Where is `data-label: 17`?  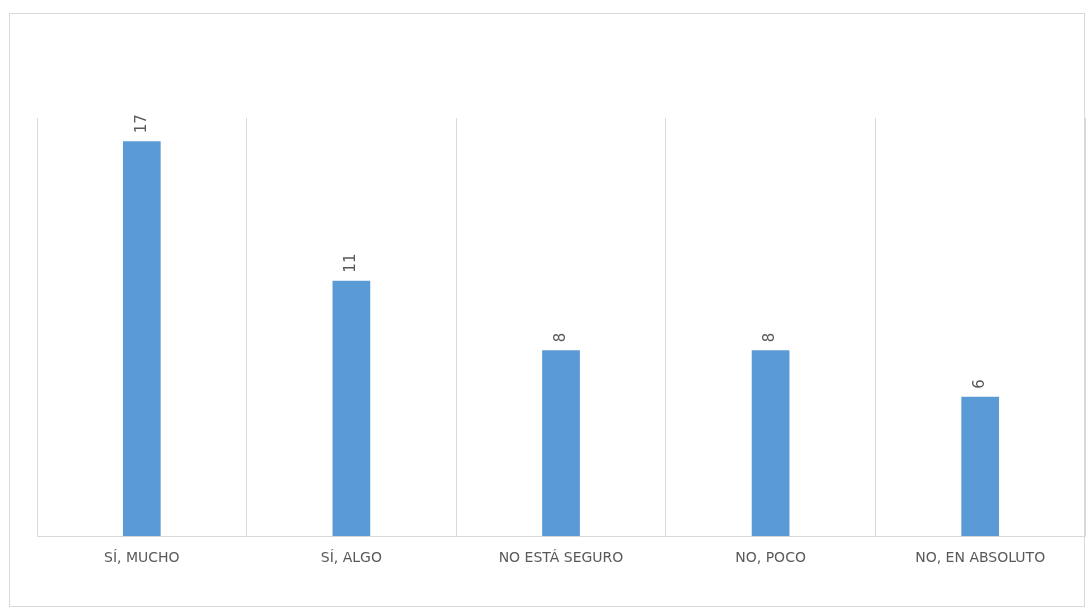
data-label: 17 is located at coordinates (140, 124).